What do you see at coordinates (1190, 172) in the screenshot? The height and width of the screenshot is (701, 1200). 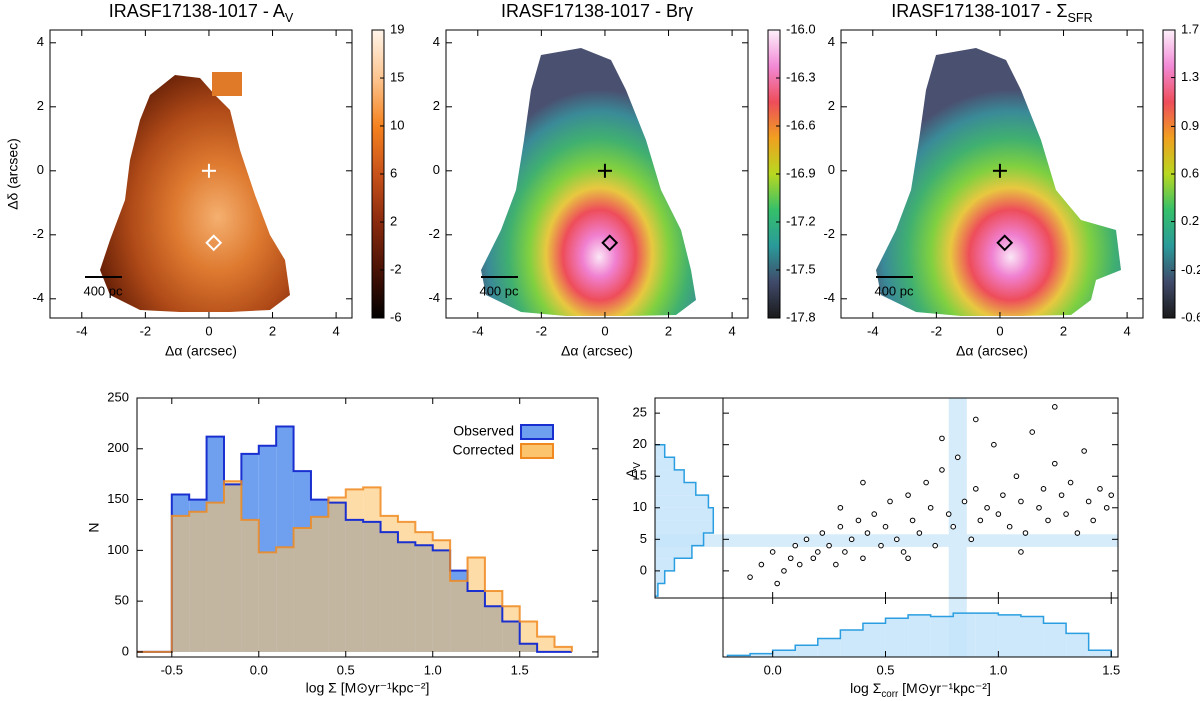 I see `colorbar-tick-label: 0.6` at bounding box center [1190, 172].